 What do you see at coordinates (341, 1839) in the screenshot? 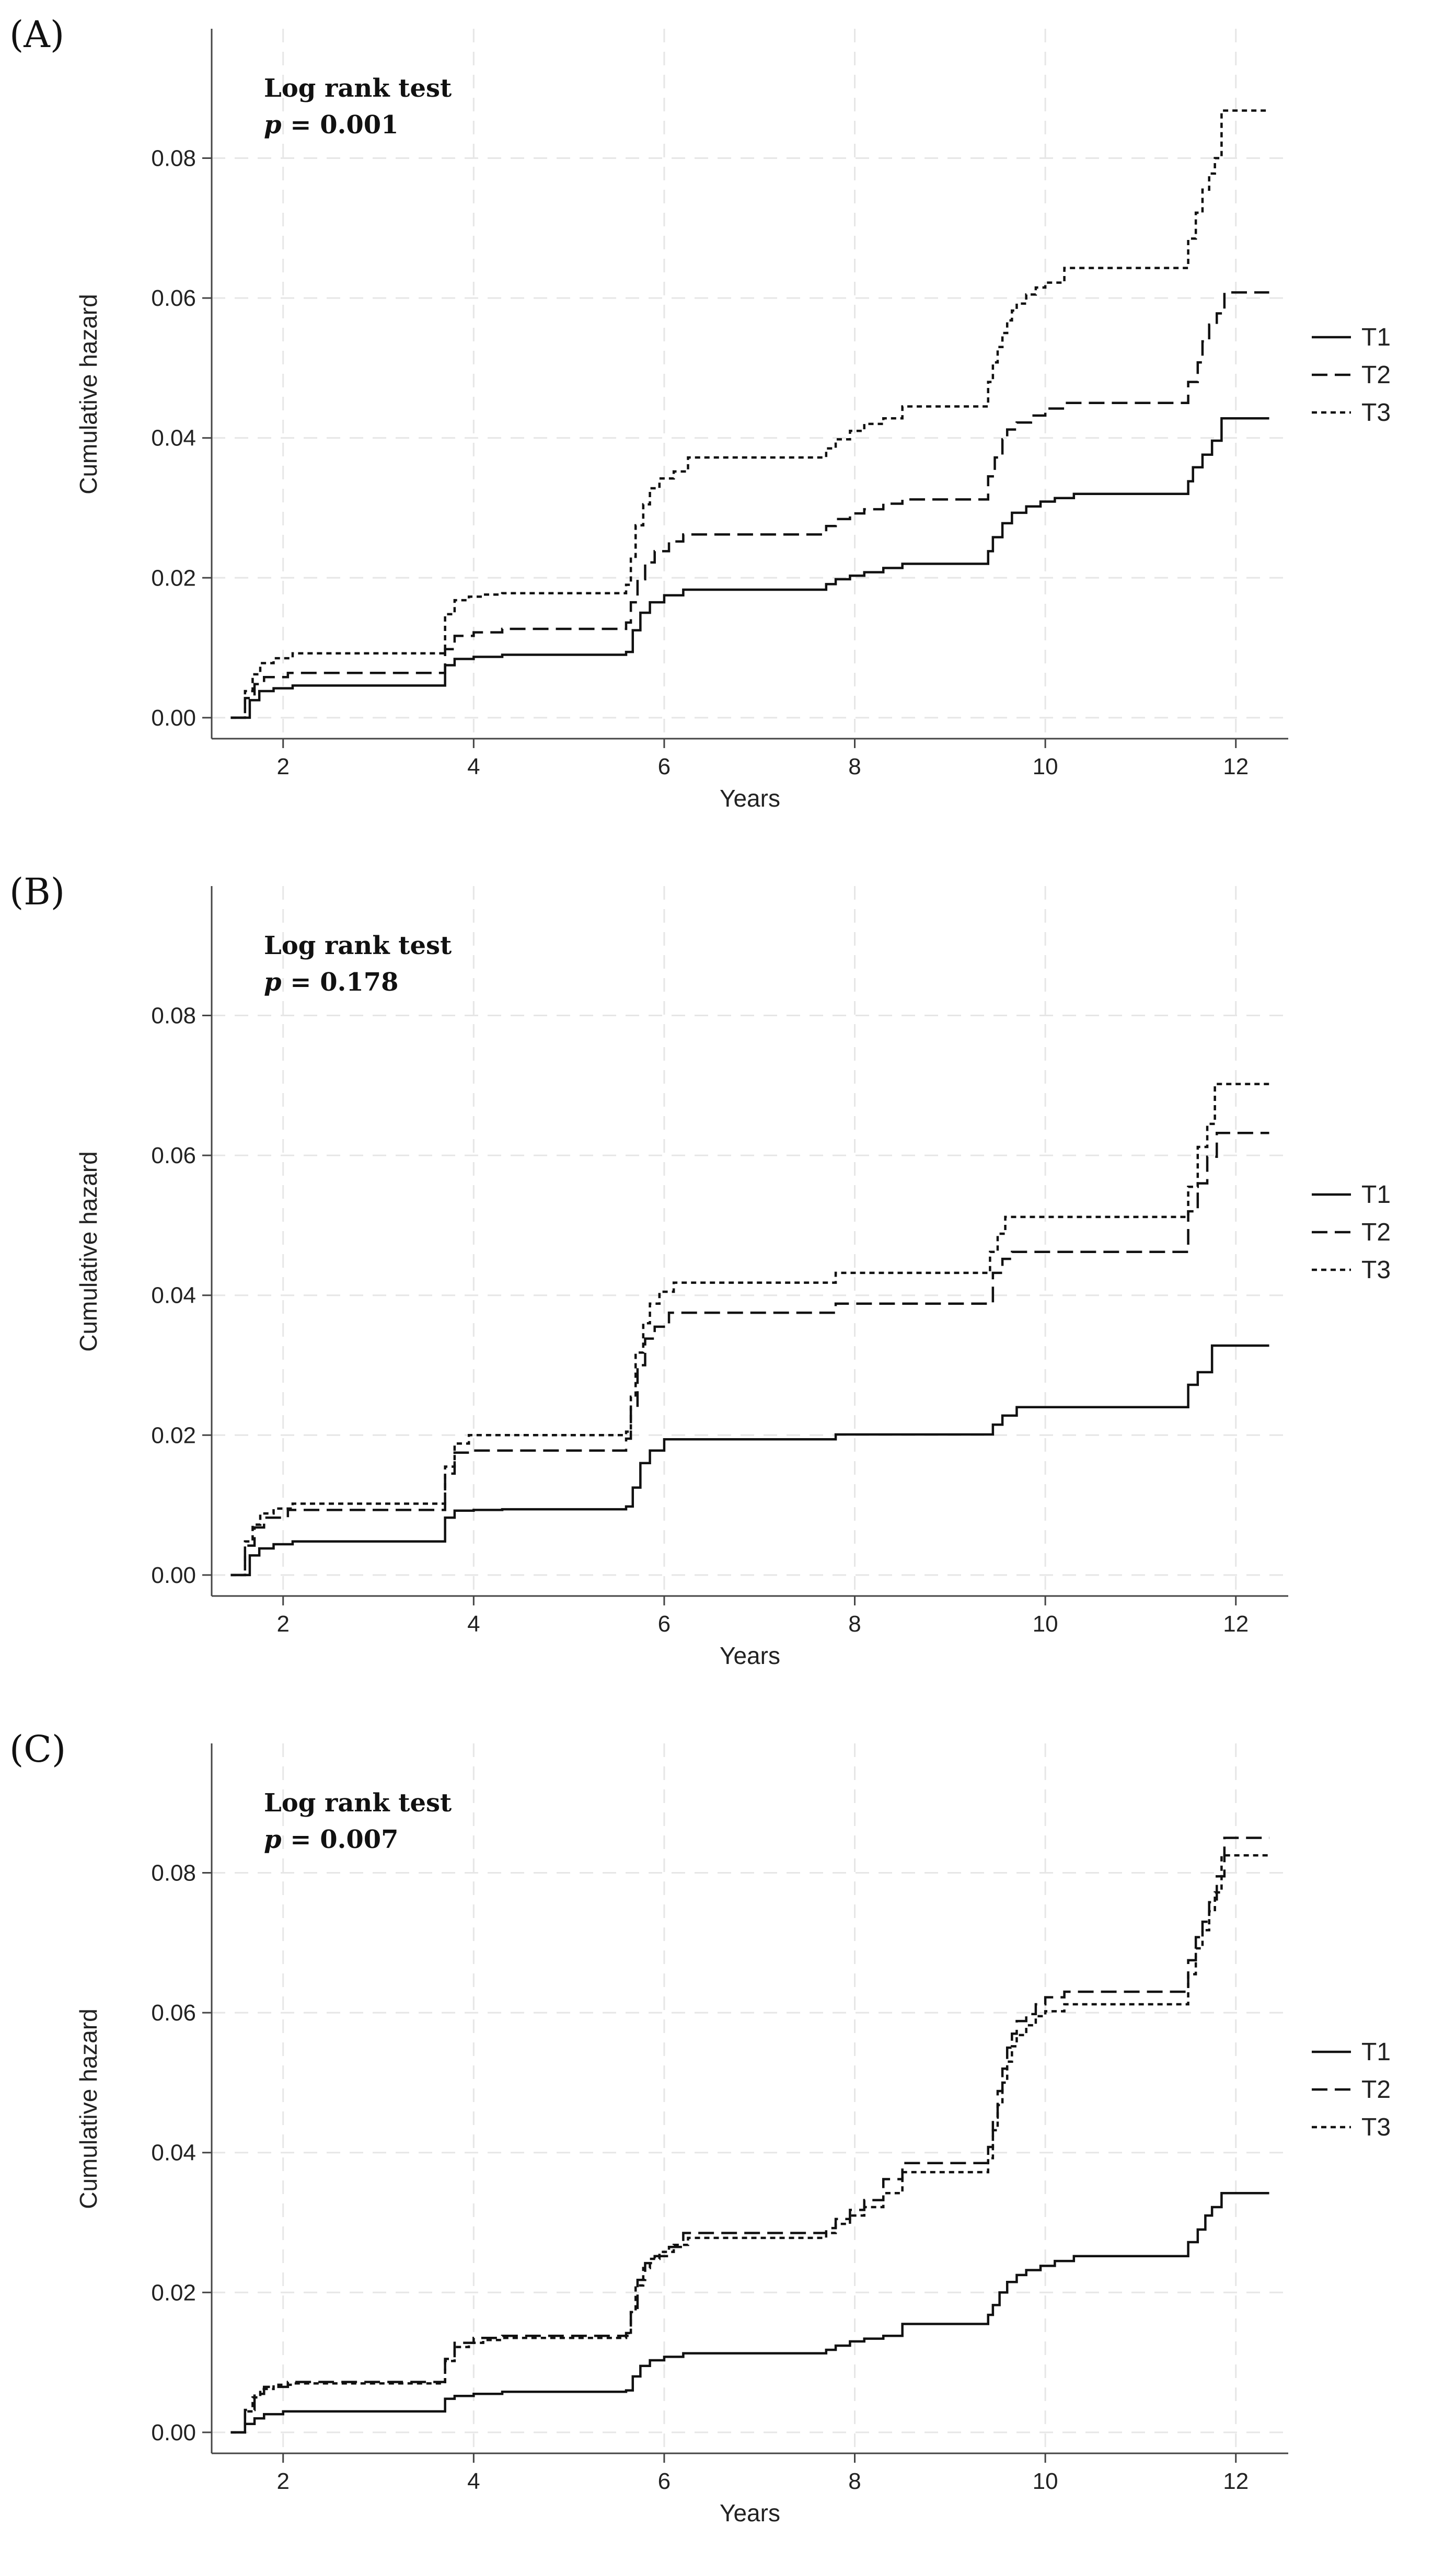
I see `p-value-text: = 0.007` at bounding box center [341, 1839].